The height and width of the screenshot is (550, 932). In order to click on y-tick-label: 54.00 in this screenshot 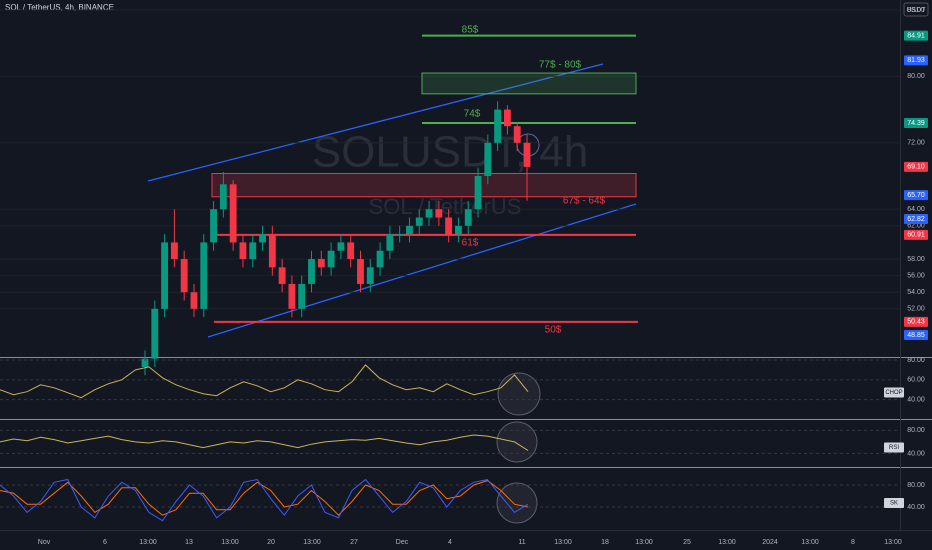, I will do `click(916, 292)`.